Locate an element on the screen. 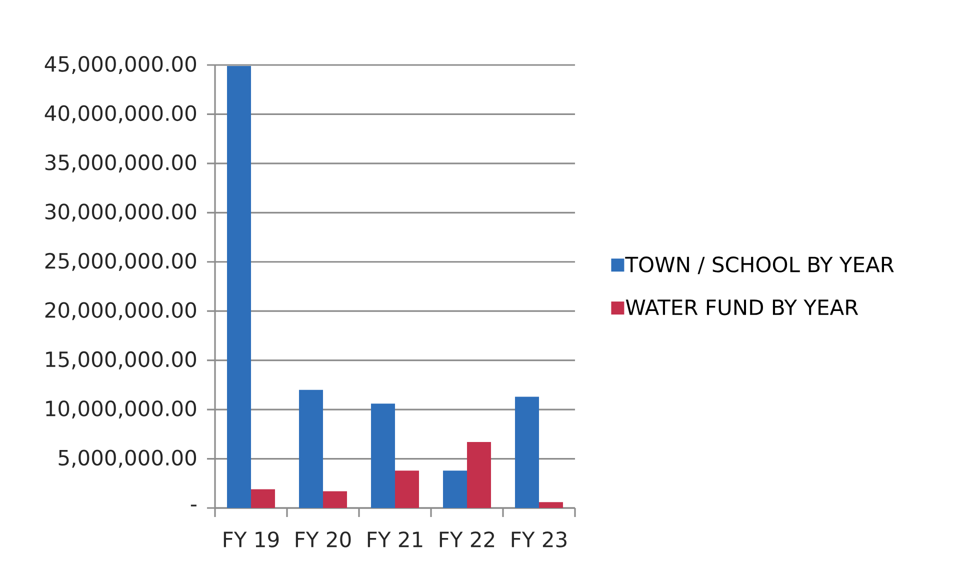  x-tick-label: FY 23 is located at coordinates (539, 540).